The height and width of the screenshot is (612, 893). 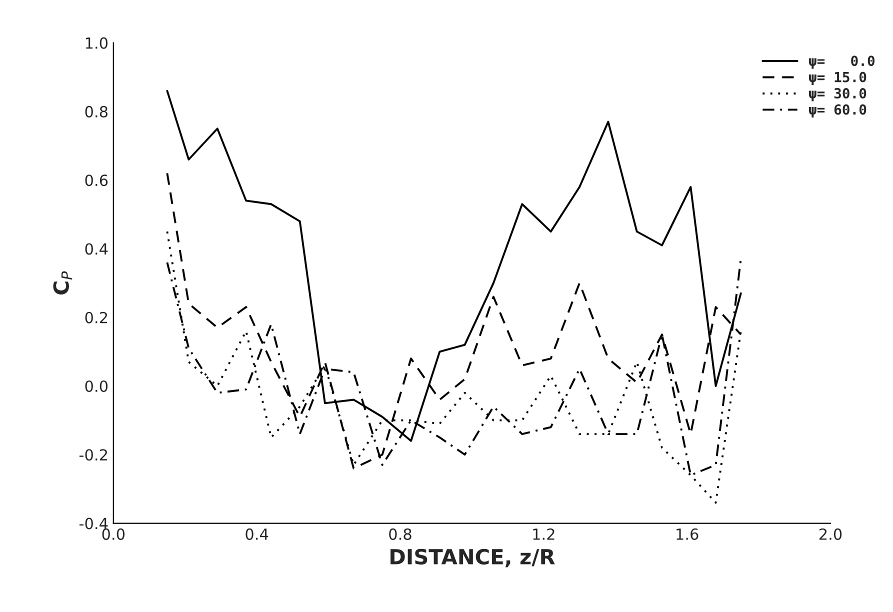 I want to click on y-tick-label: -0.2, so click(x=93, y=455).